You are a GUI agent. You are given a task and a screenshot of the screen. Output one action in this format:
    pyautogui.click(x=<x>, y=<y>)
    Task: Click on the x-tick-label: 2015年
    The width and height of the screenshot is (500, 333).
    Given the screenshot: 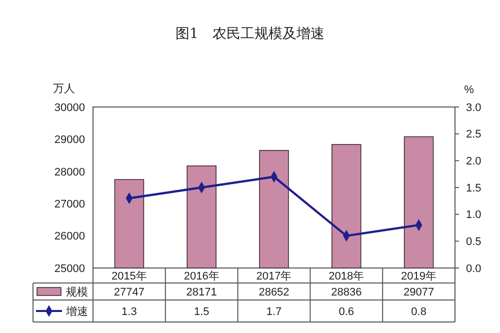 What is the action you would take?
    pyautogui.click(x=129, y=276)
    